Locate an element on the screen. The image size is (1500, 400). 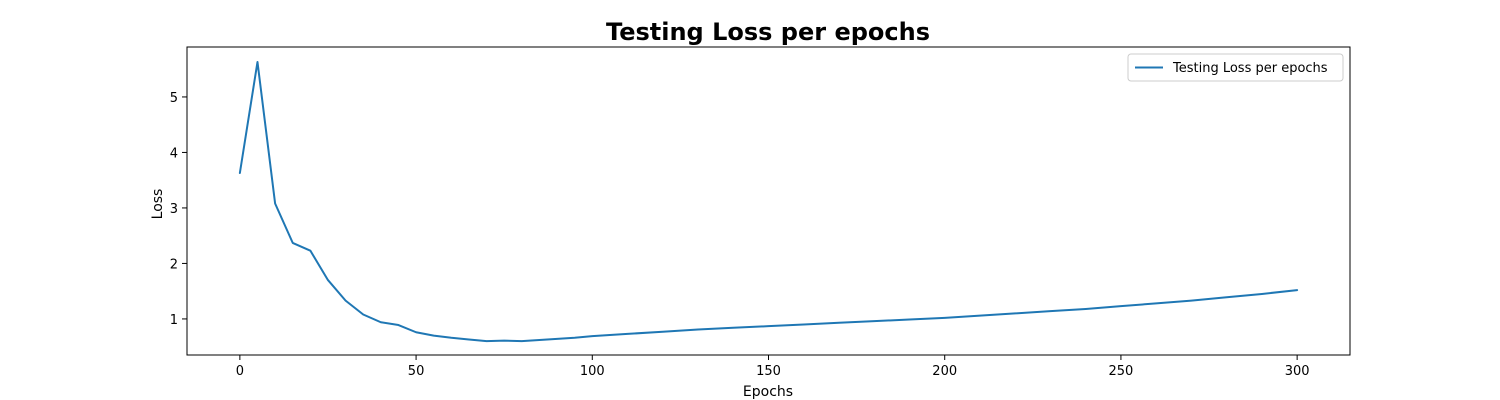
x-tick-label: 0 is located at coordinates (240, 371).